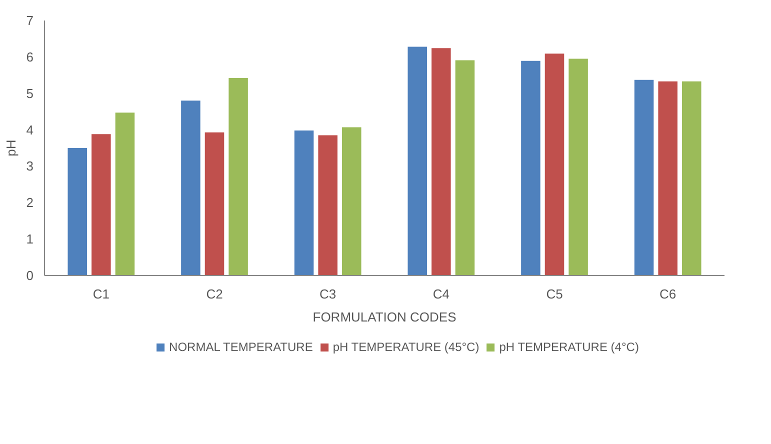  I want to click on x-tick-label: C5, so click(554, 294).